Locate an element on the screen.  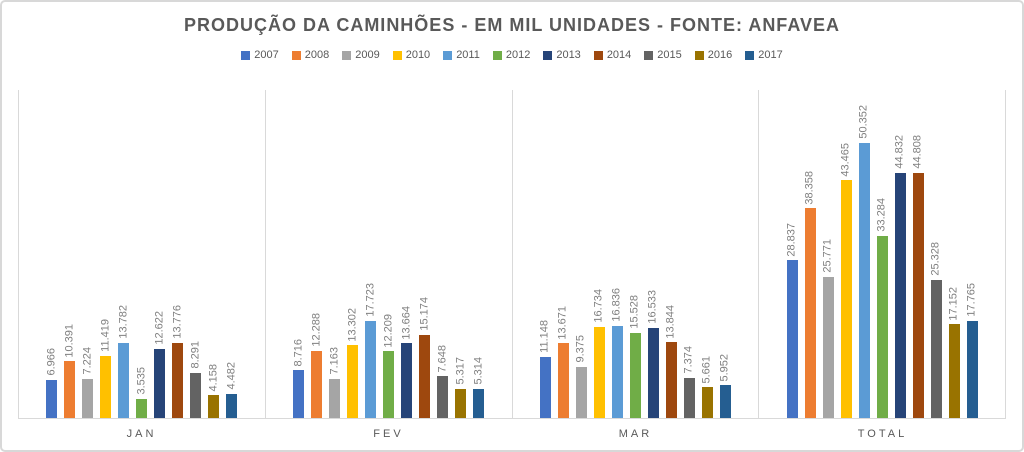
bar-2010-jan is located at coordinates (106, 386).